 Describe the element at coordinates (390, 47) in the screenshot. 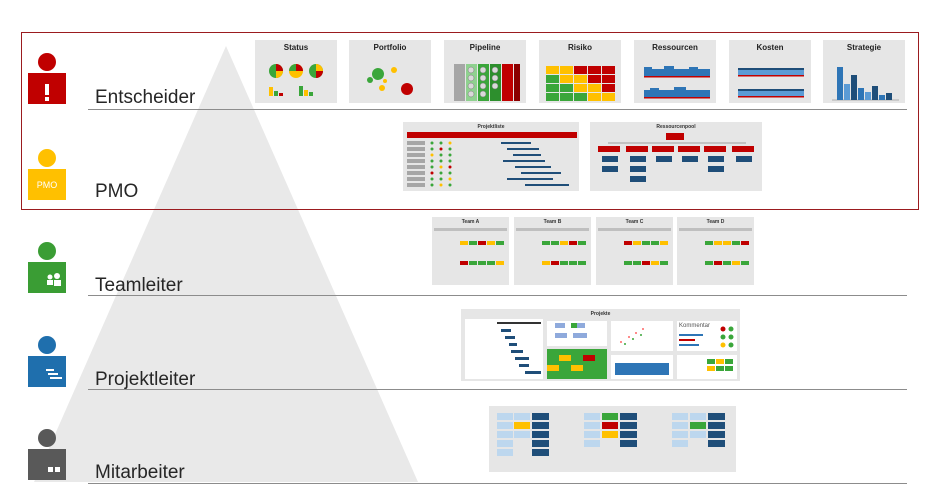

I see `portfolio-title: Portfolio` at that location.